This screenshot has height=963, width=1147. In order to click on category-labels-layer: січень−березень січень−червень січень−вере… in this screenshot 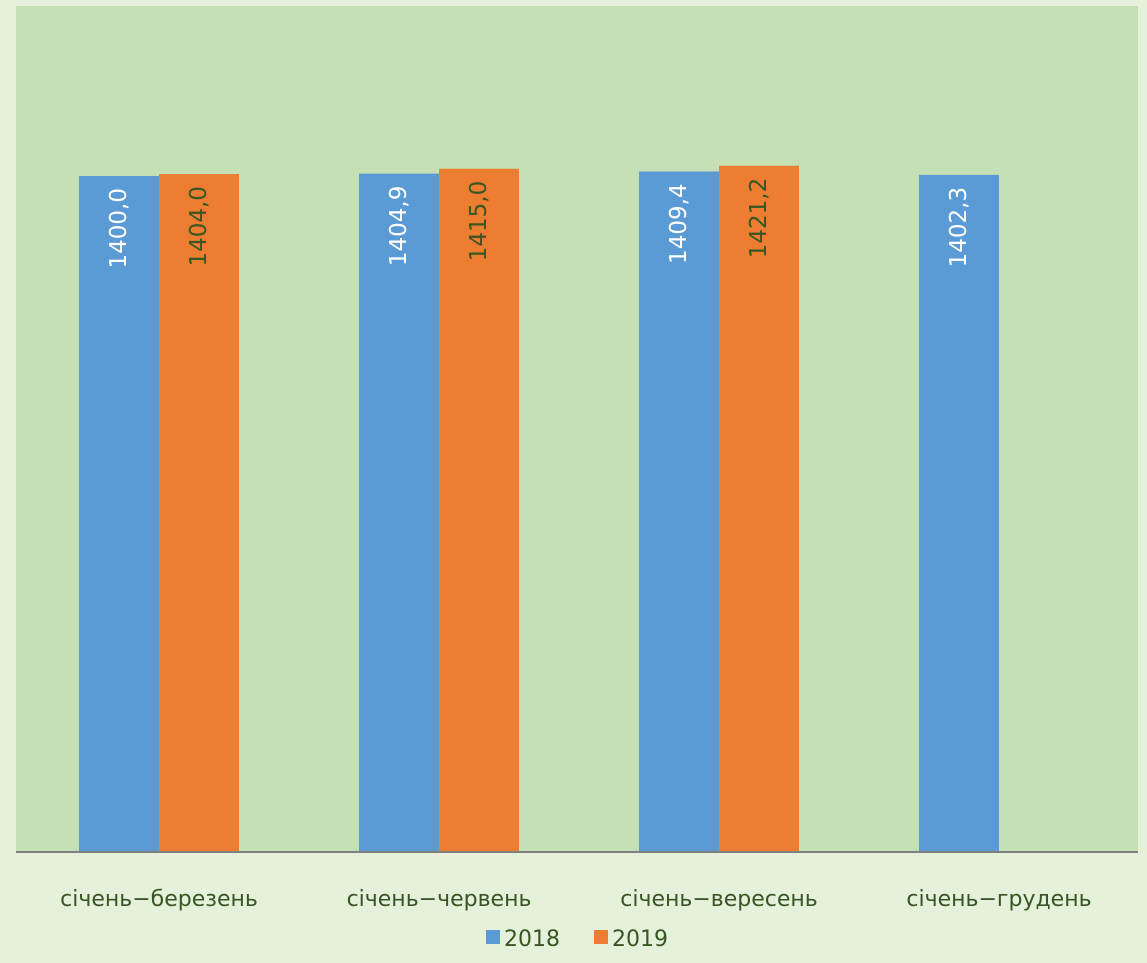, I will do `click(575, 899)`.